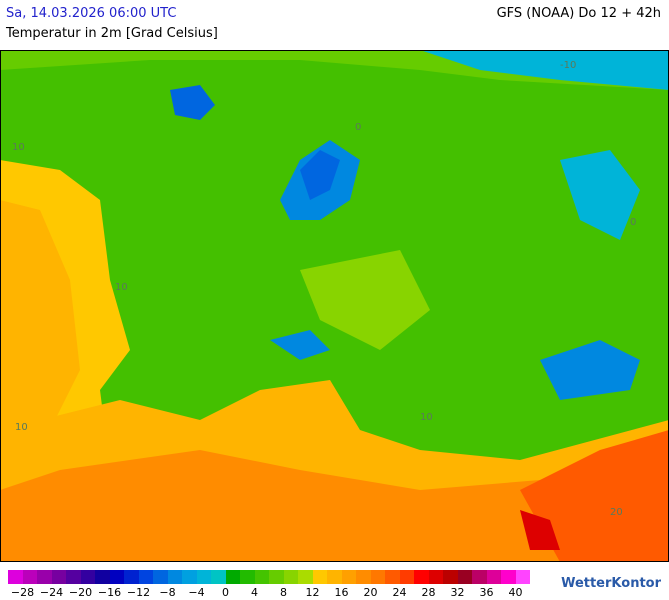 This screenshot has height=600, width=669. Describe the element at coordinates (611, 583) in the screenshot. I see `brand: WetterKontor` at that location.